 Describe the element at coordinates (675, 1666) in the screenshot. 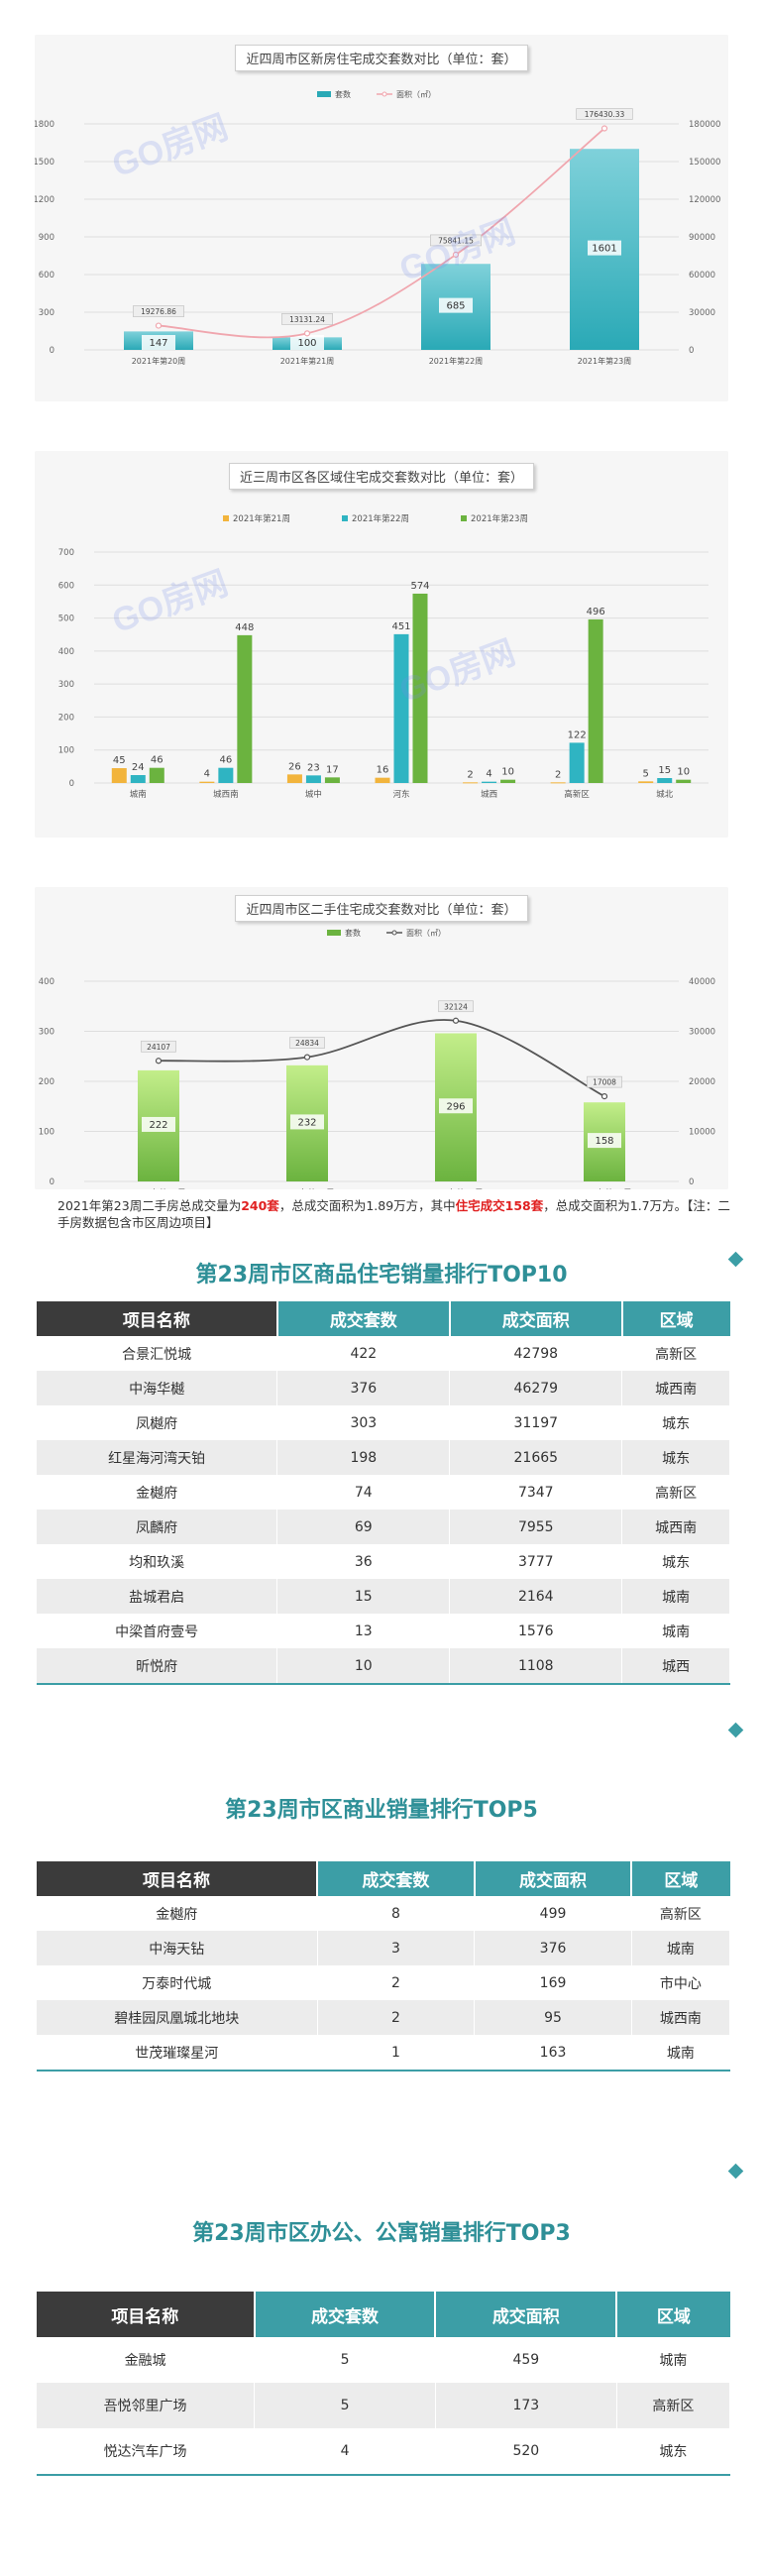

I see `cell-region: 城西` at that location.